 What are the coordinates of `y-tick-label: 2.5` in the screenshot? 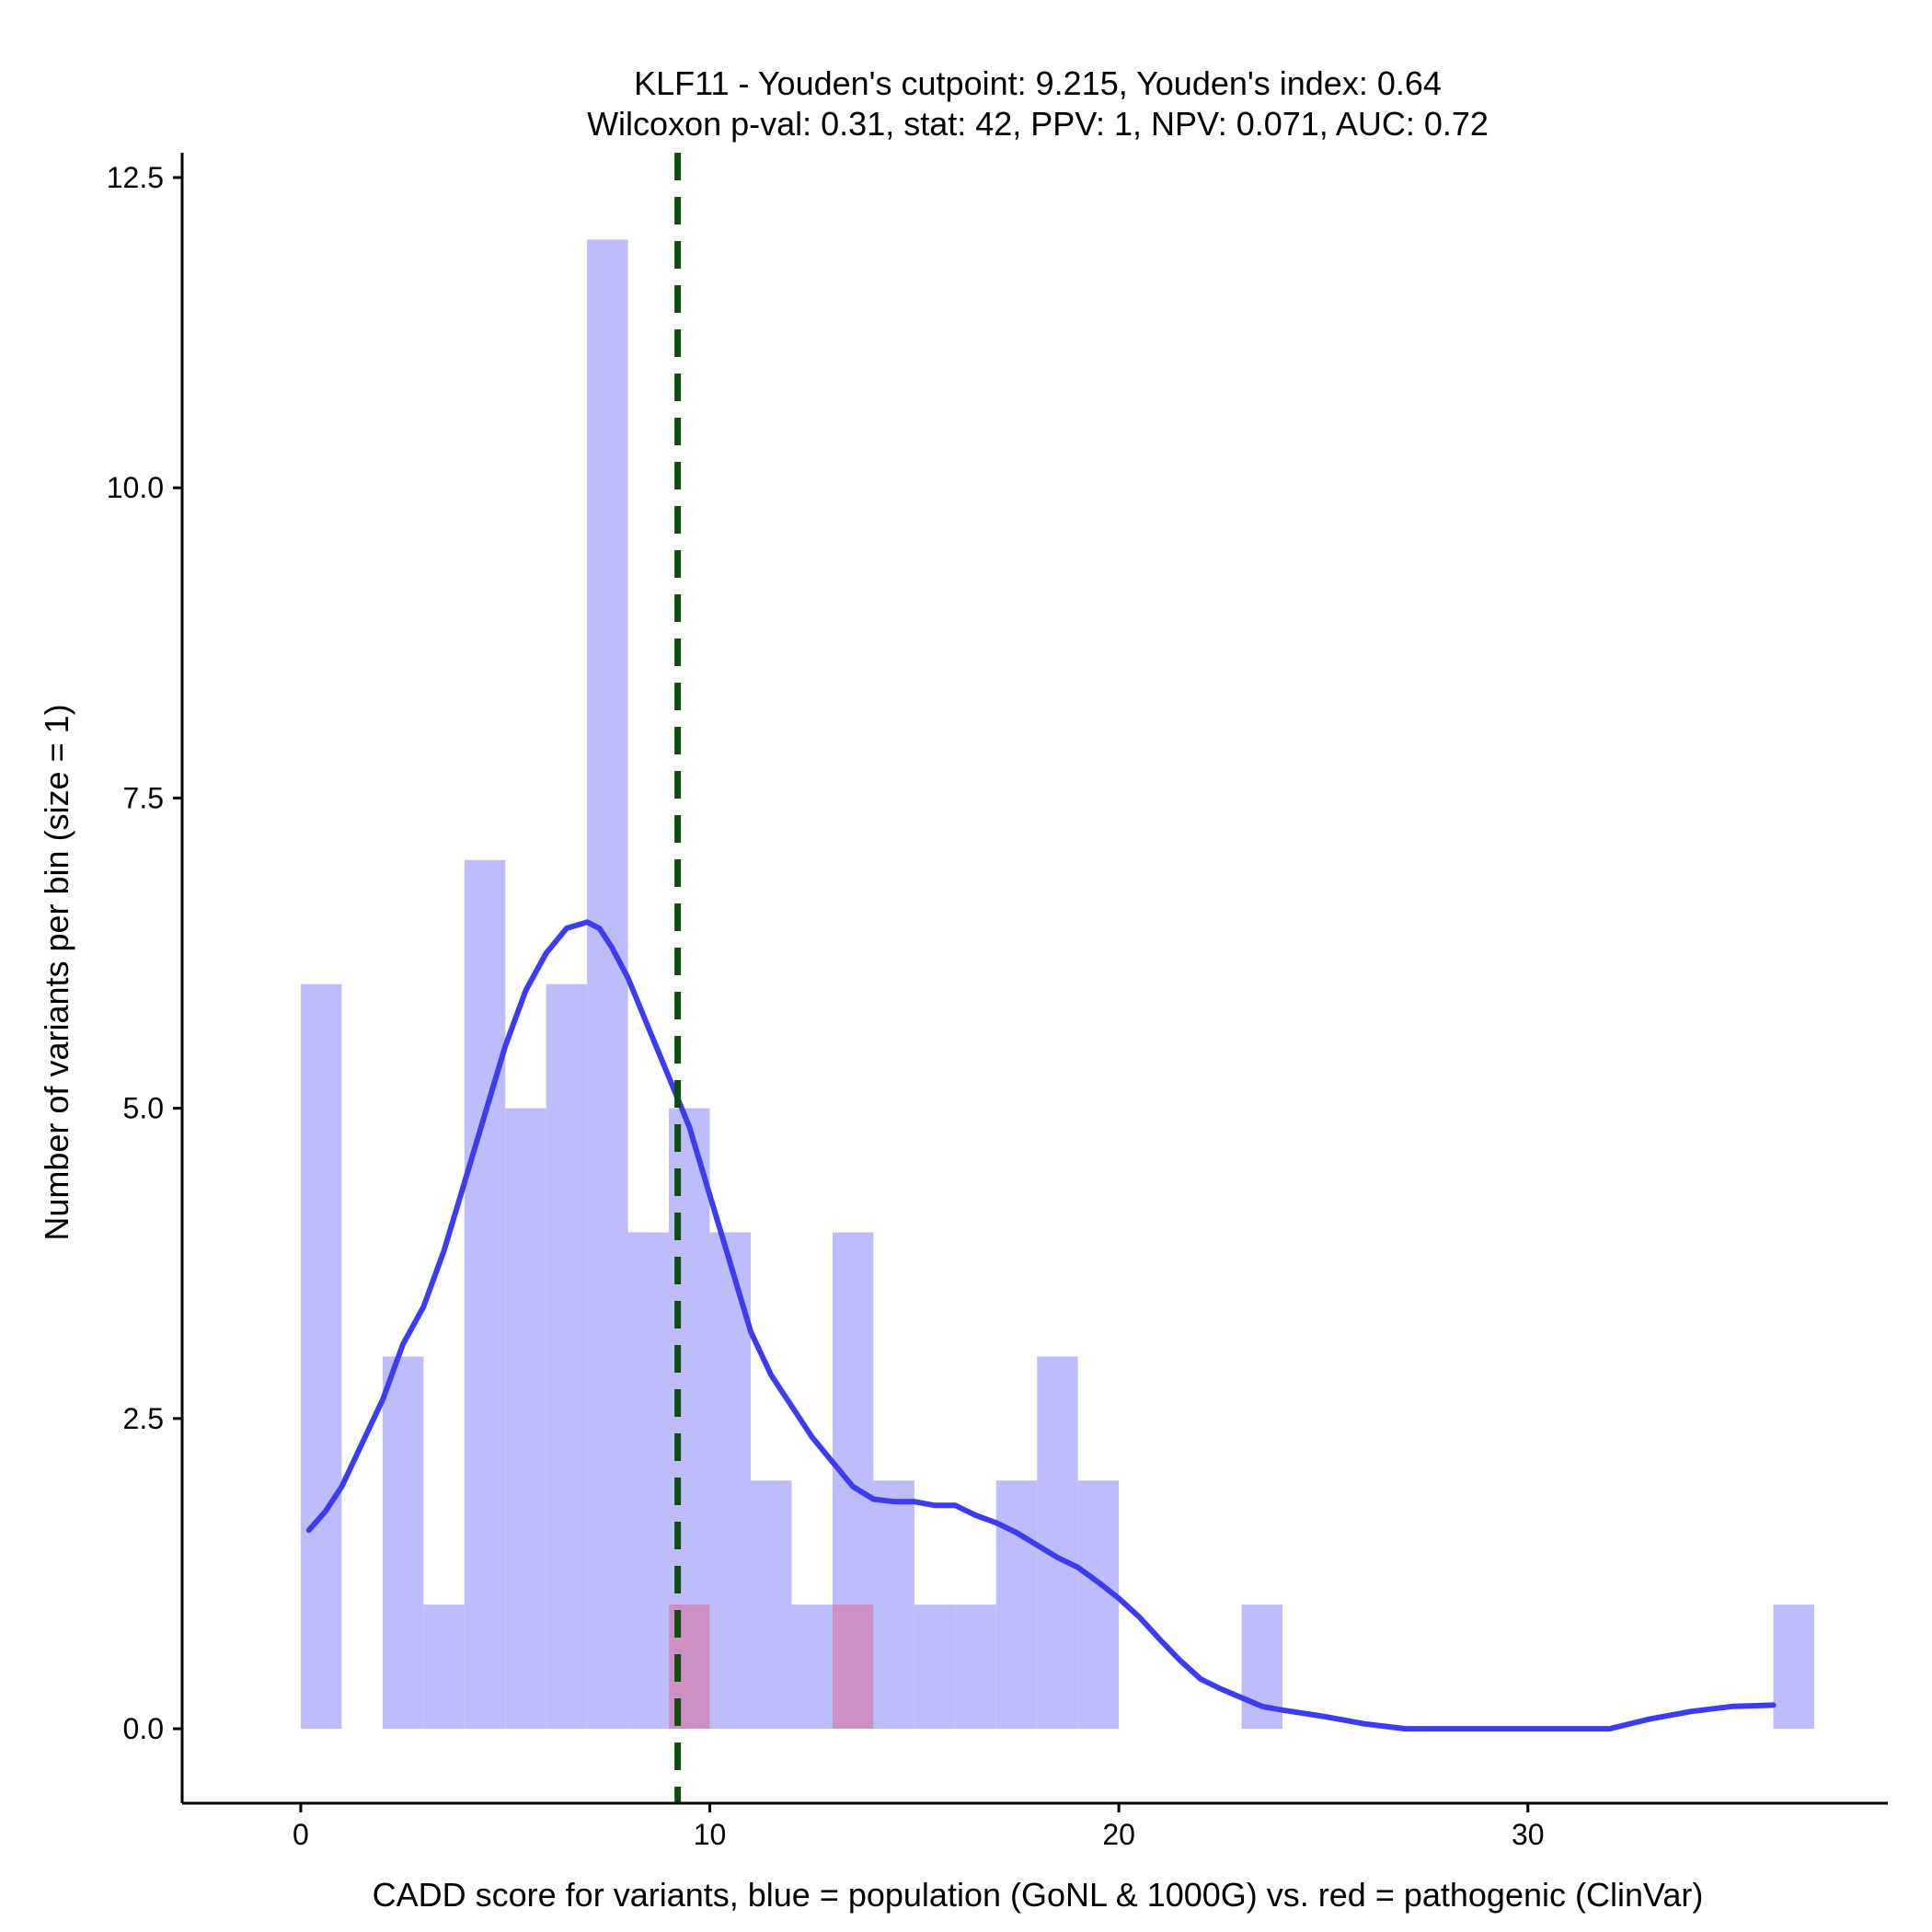 It's located at (143, 1418).